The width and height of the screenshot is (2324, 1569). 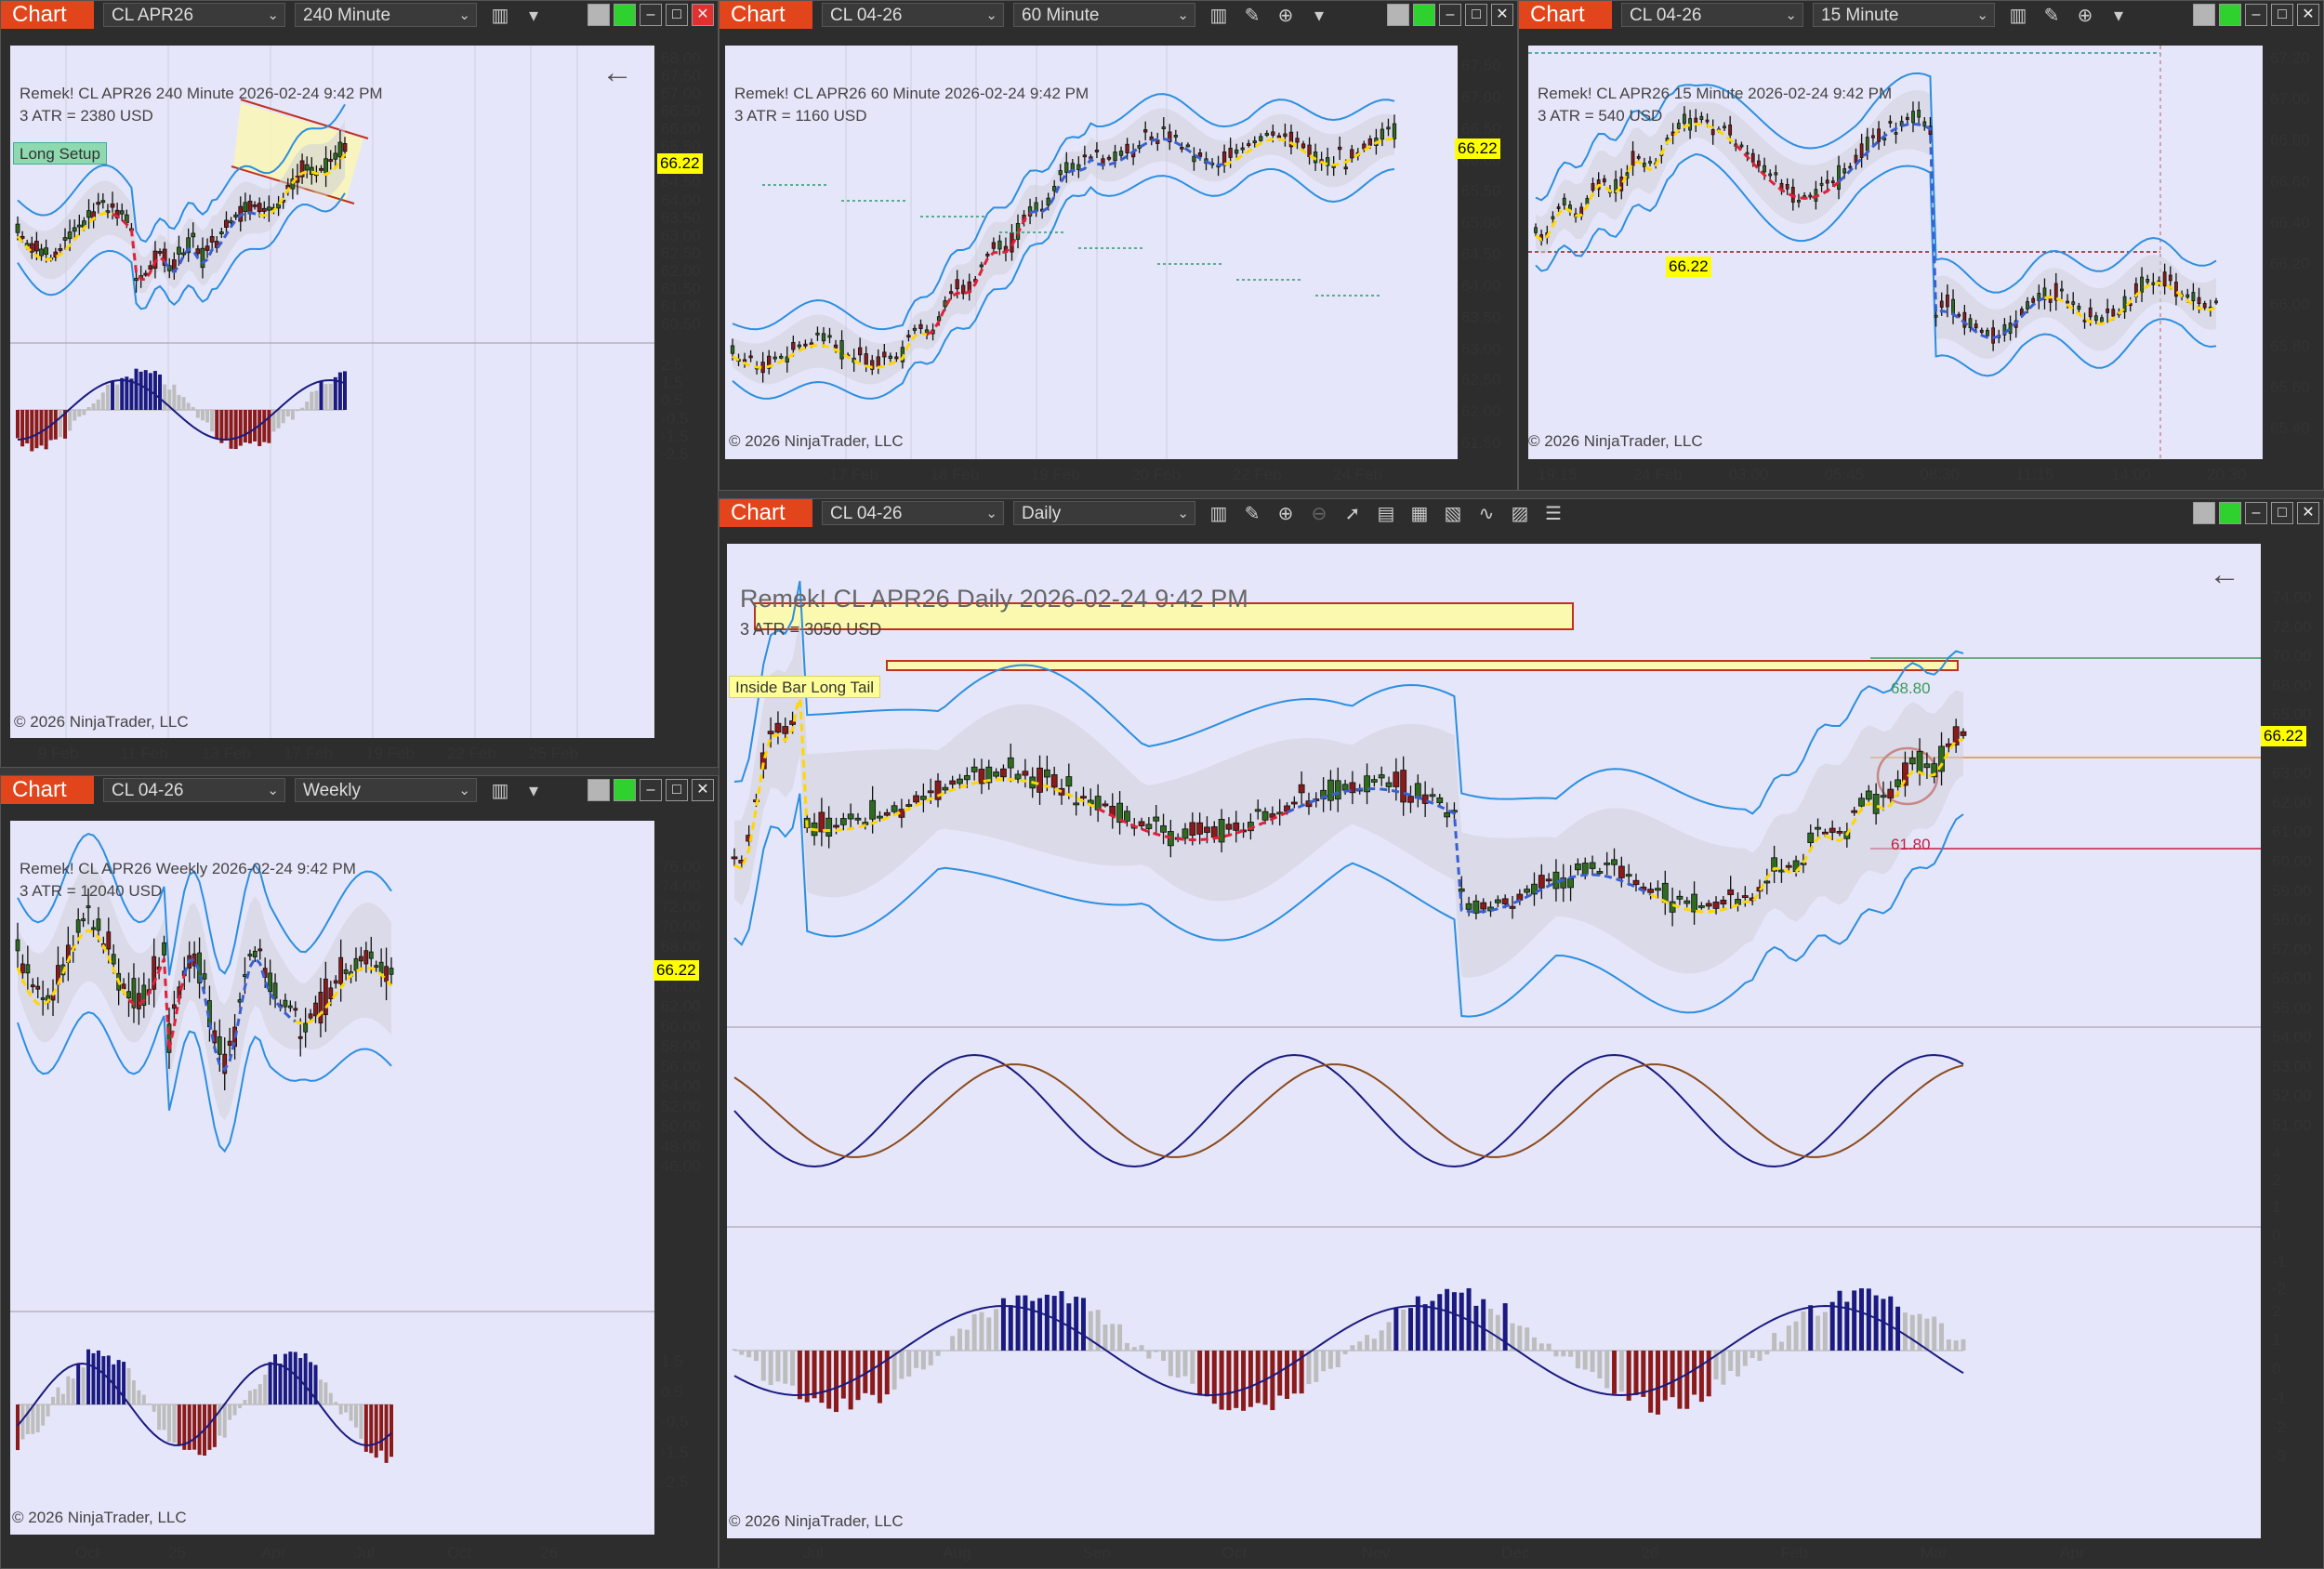 What do you see at coordinates (1352, 513) in the screenshot?
I see `cursor-icon: ➚` at bounding box center [1352, 513].